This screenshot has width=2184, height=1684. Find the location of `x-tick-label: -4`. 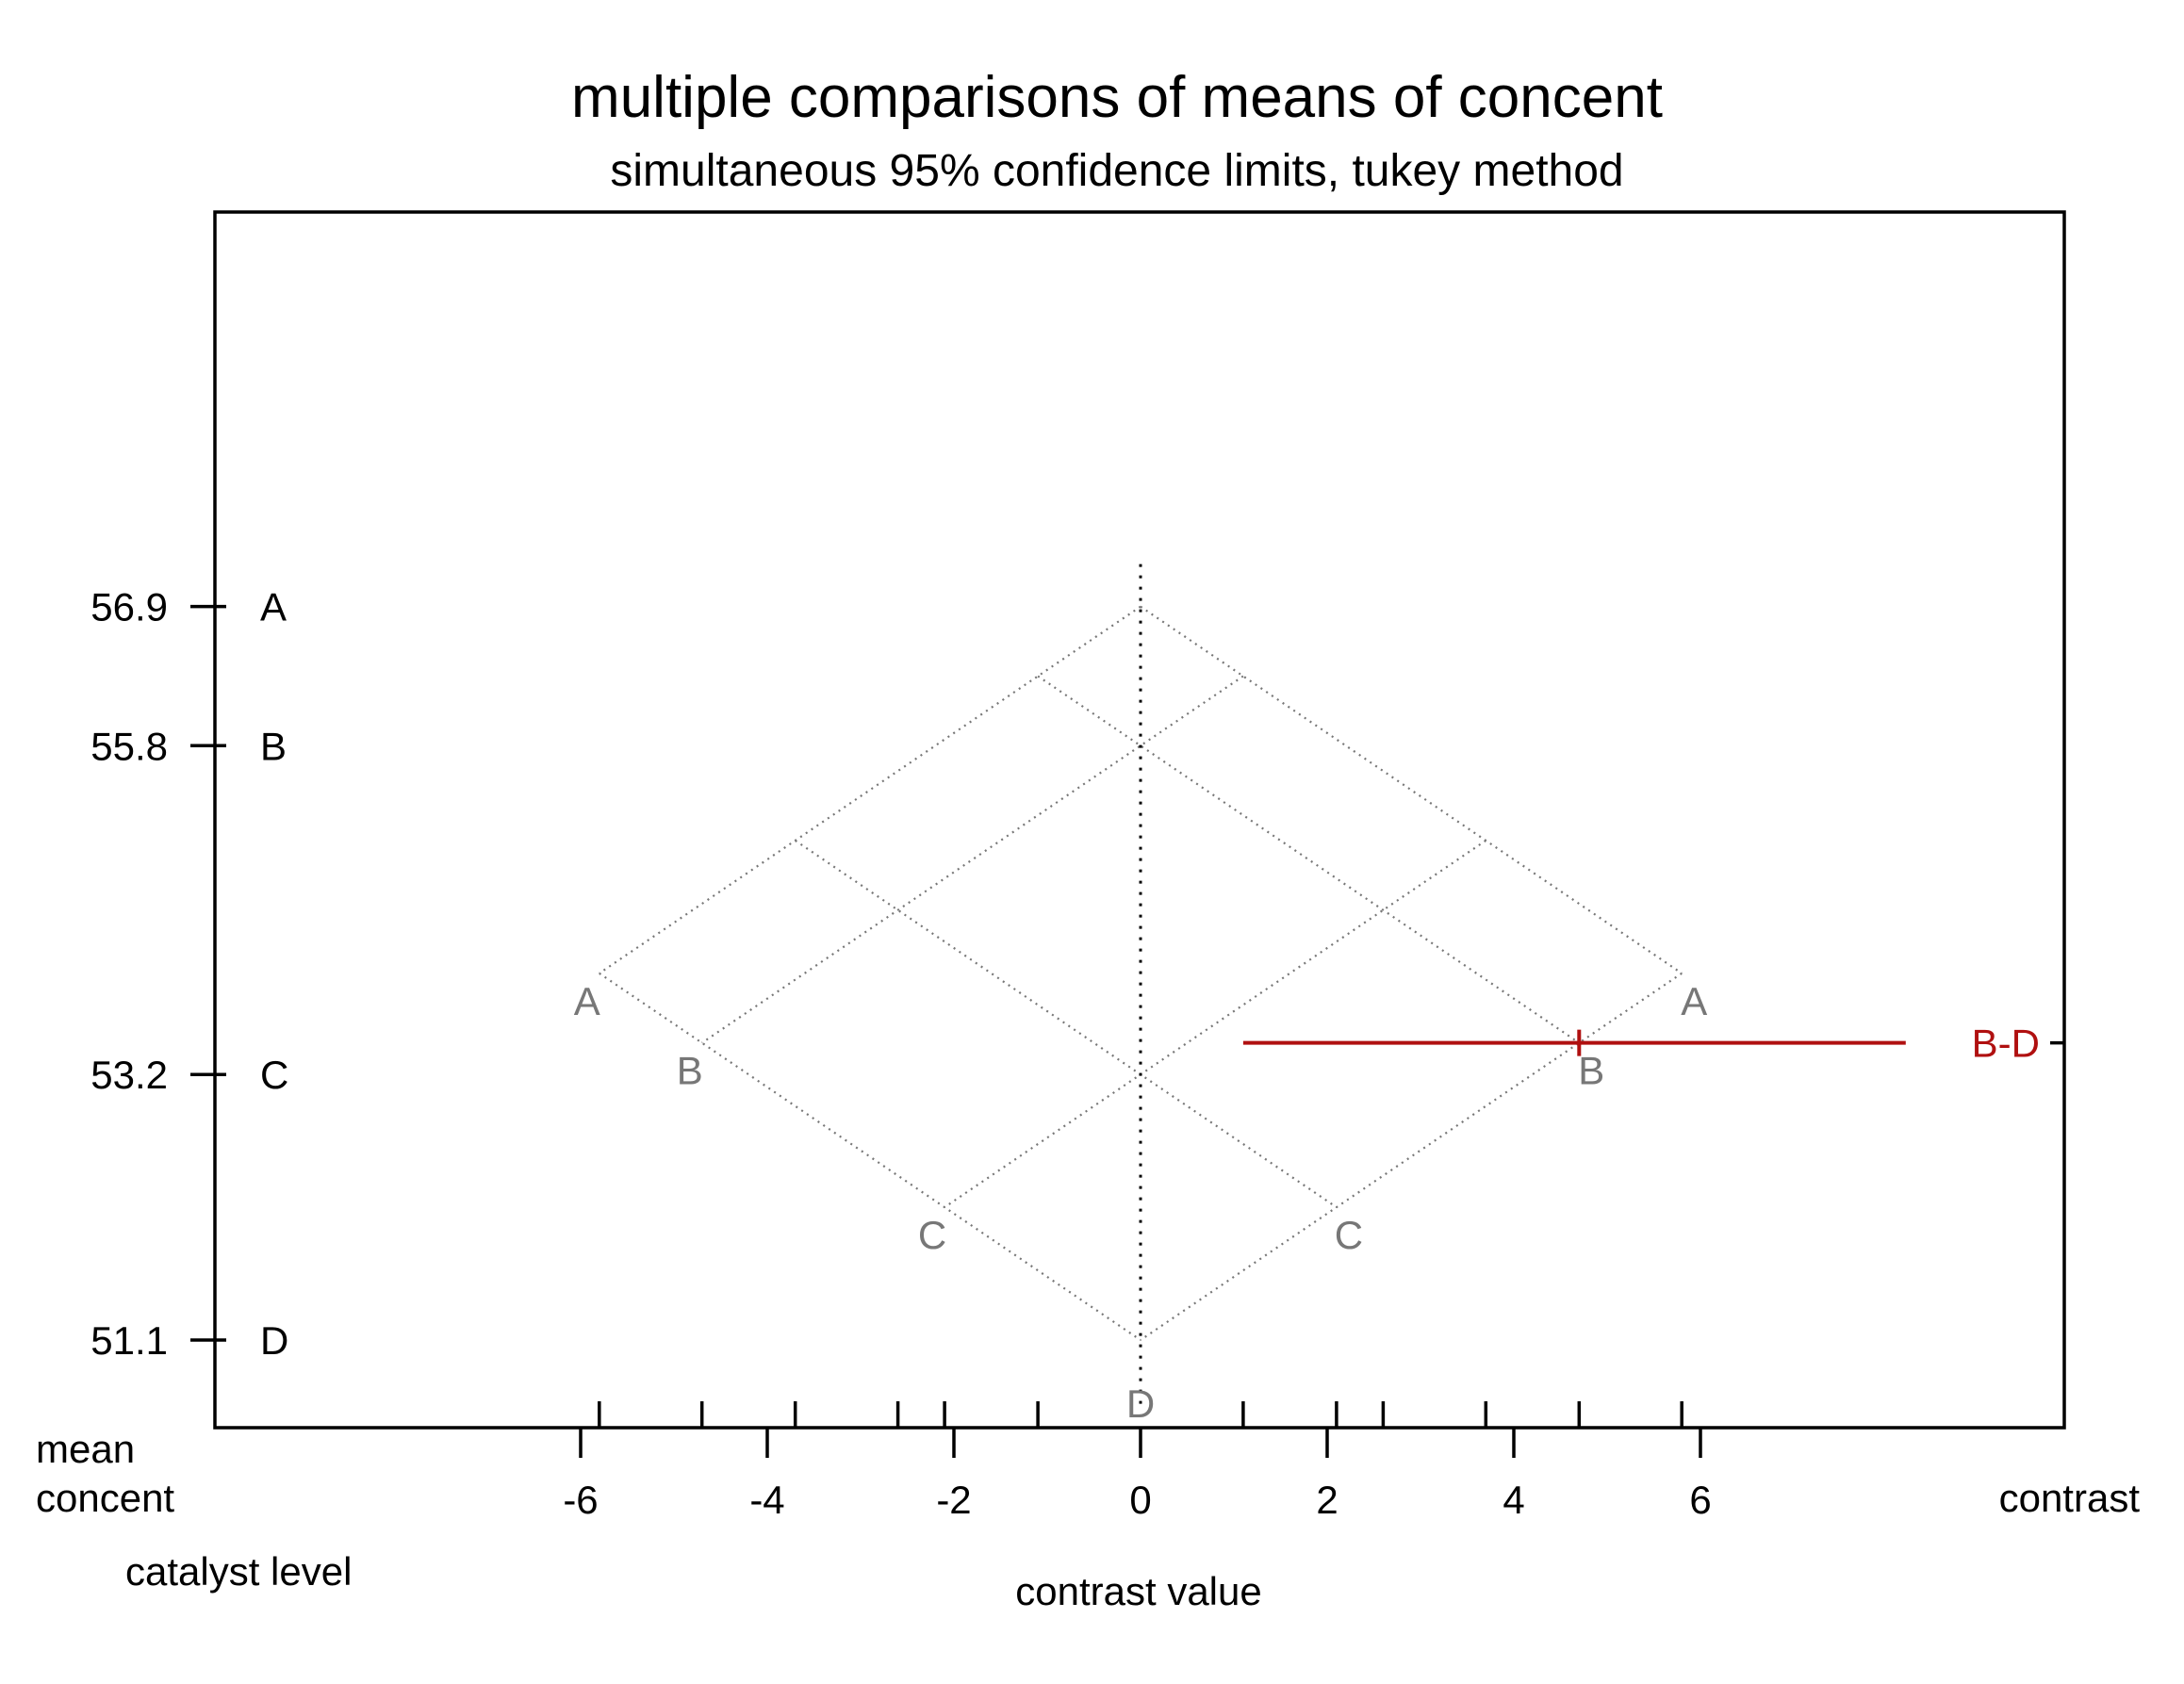

x-tick-label: -4 is located at coordinates (766, 1500).